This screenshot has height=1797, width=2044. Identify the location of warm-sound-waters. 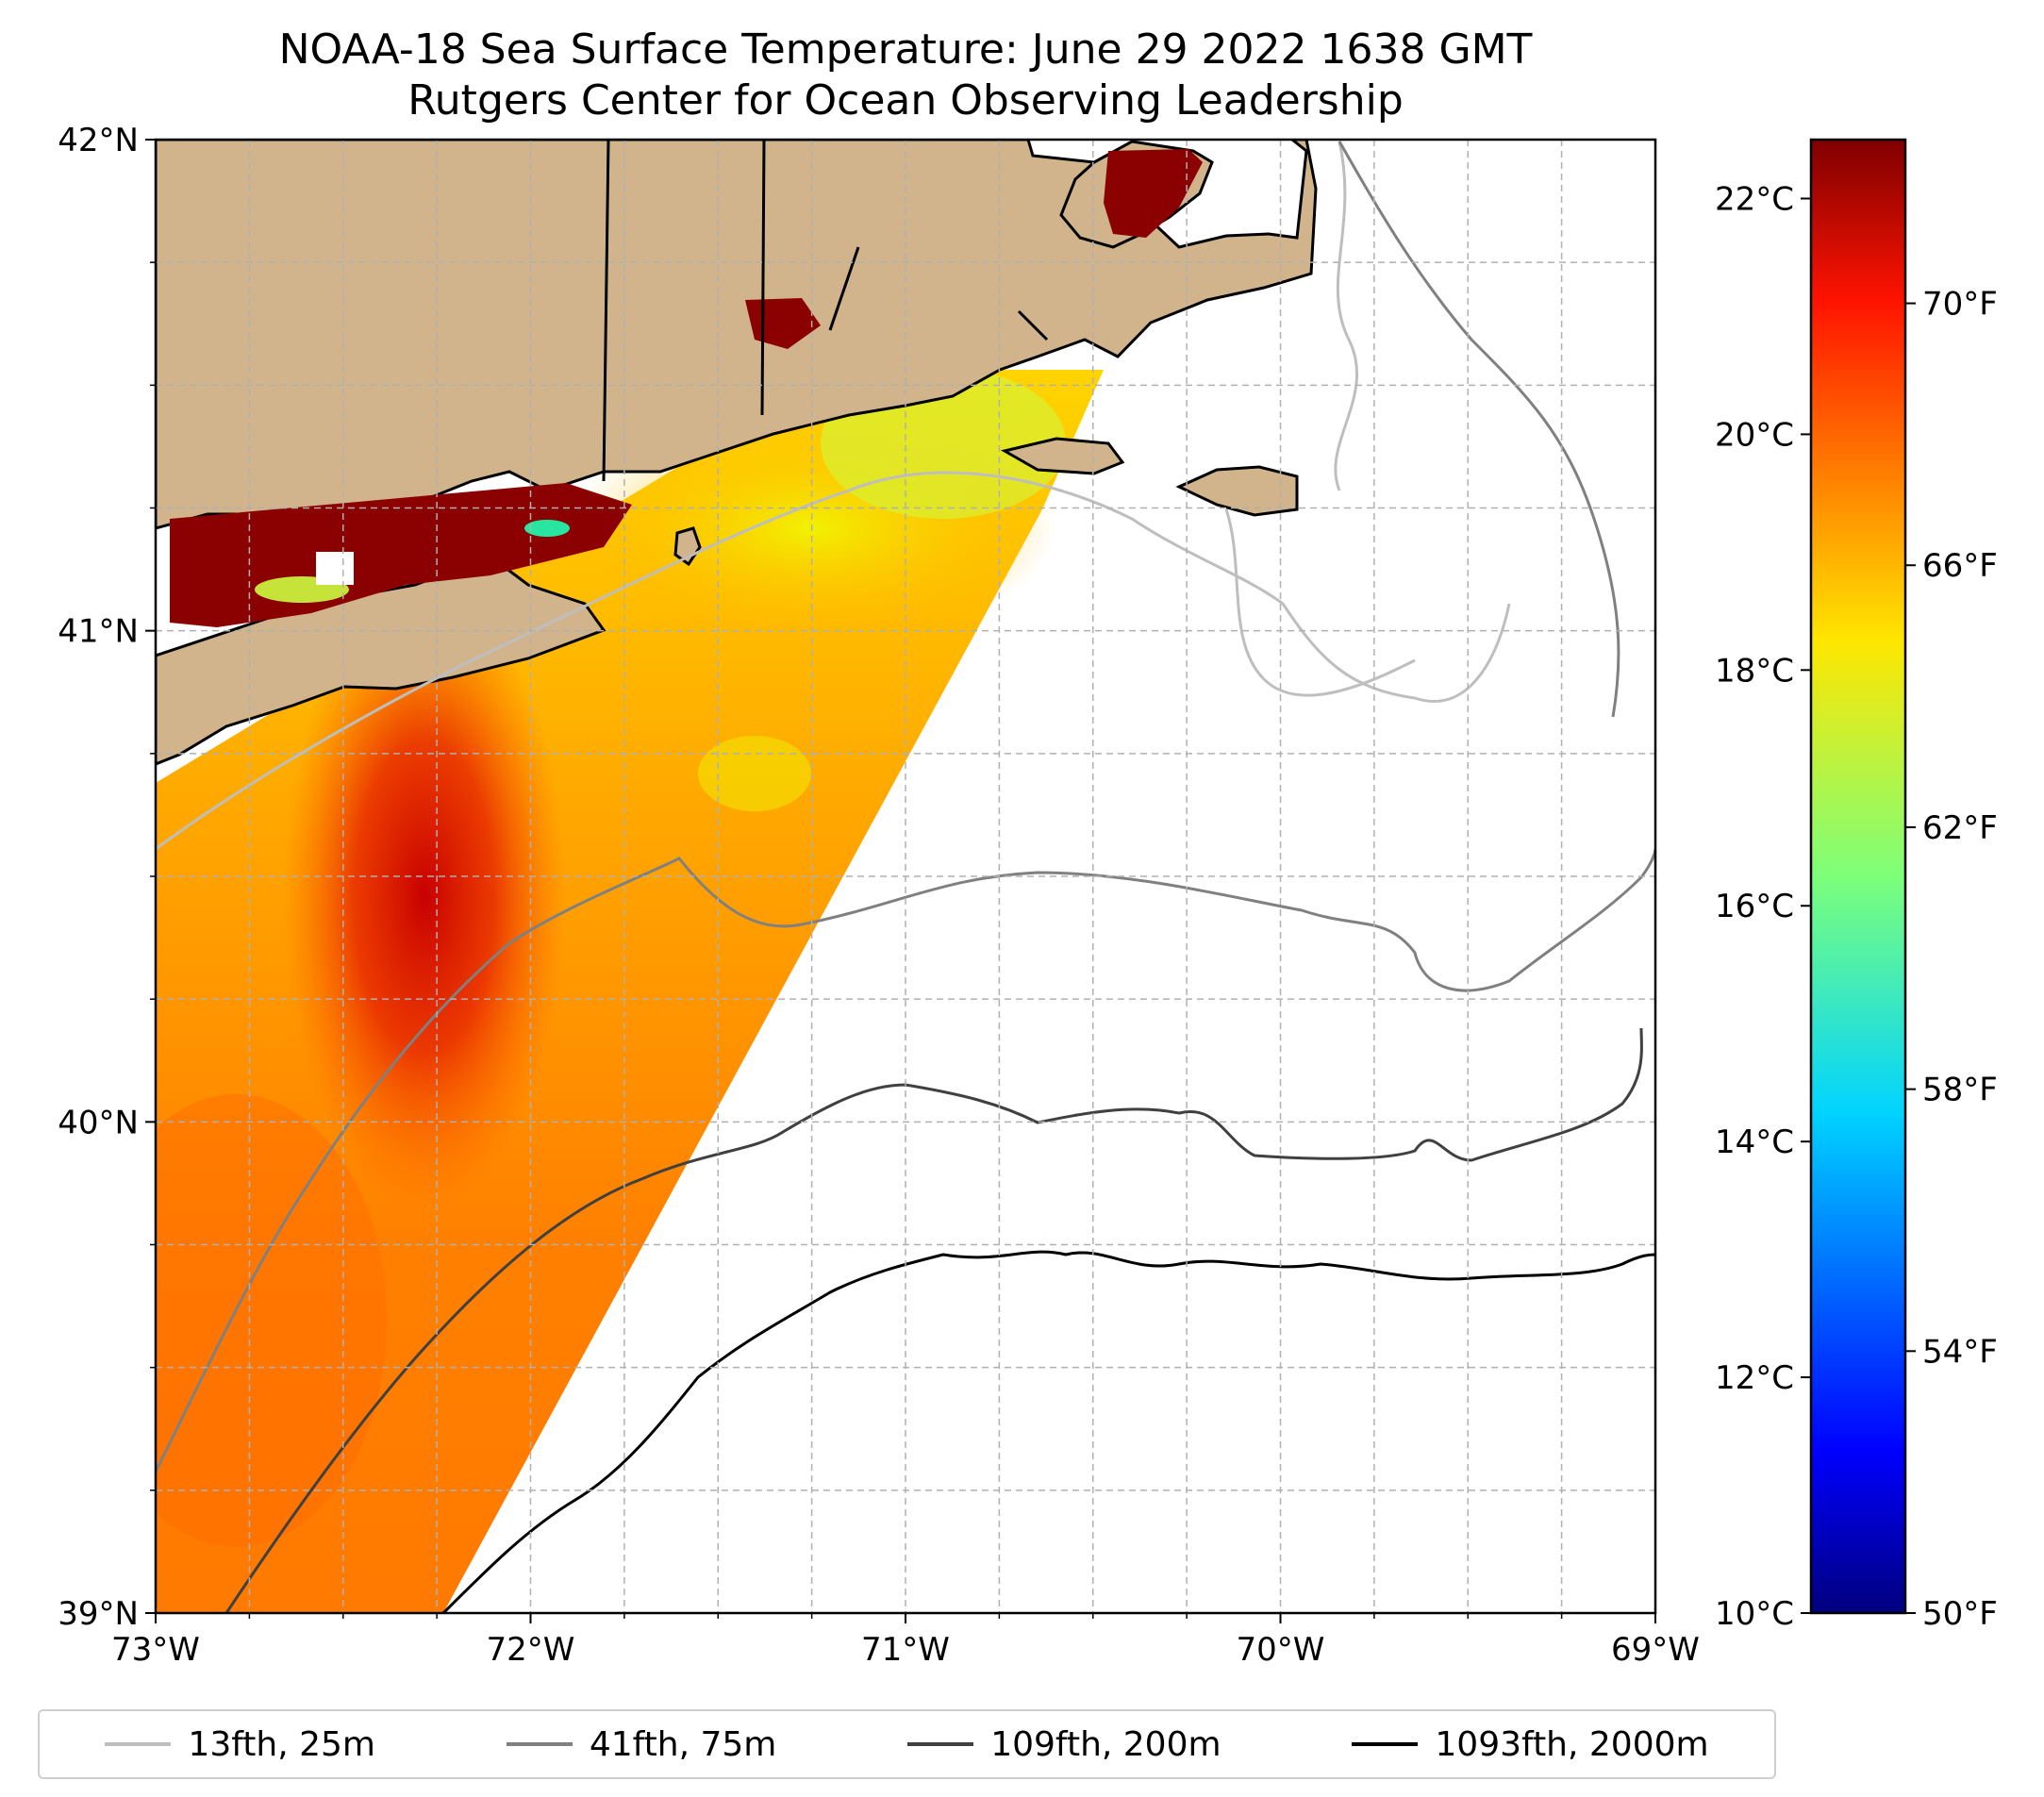
(686, 388).